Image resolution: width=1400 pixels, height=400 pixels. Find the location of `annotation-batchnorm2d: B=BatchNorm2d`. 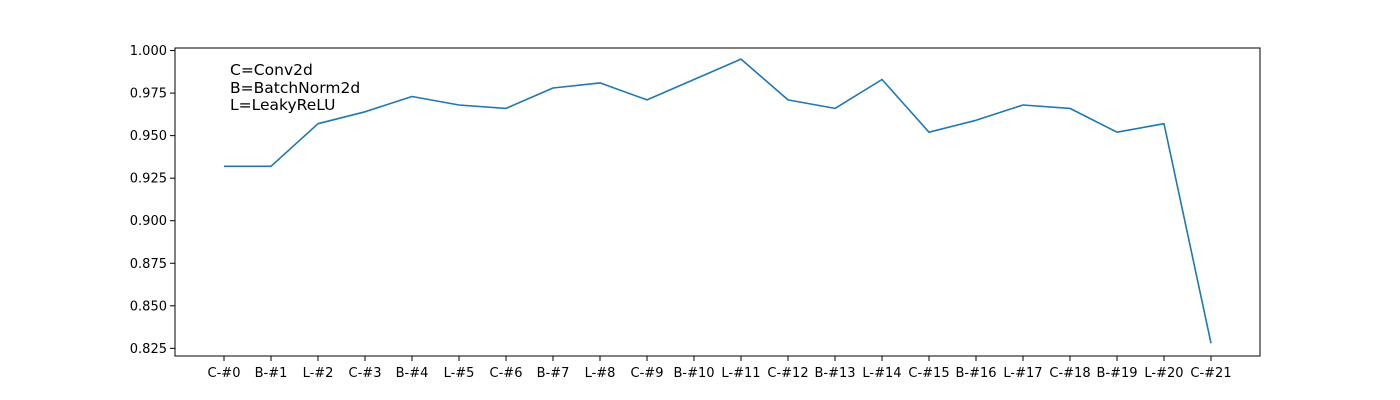

annotation-batchnorm2d: B=BatchNorm2d is located at coordinates (295, 88).